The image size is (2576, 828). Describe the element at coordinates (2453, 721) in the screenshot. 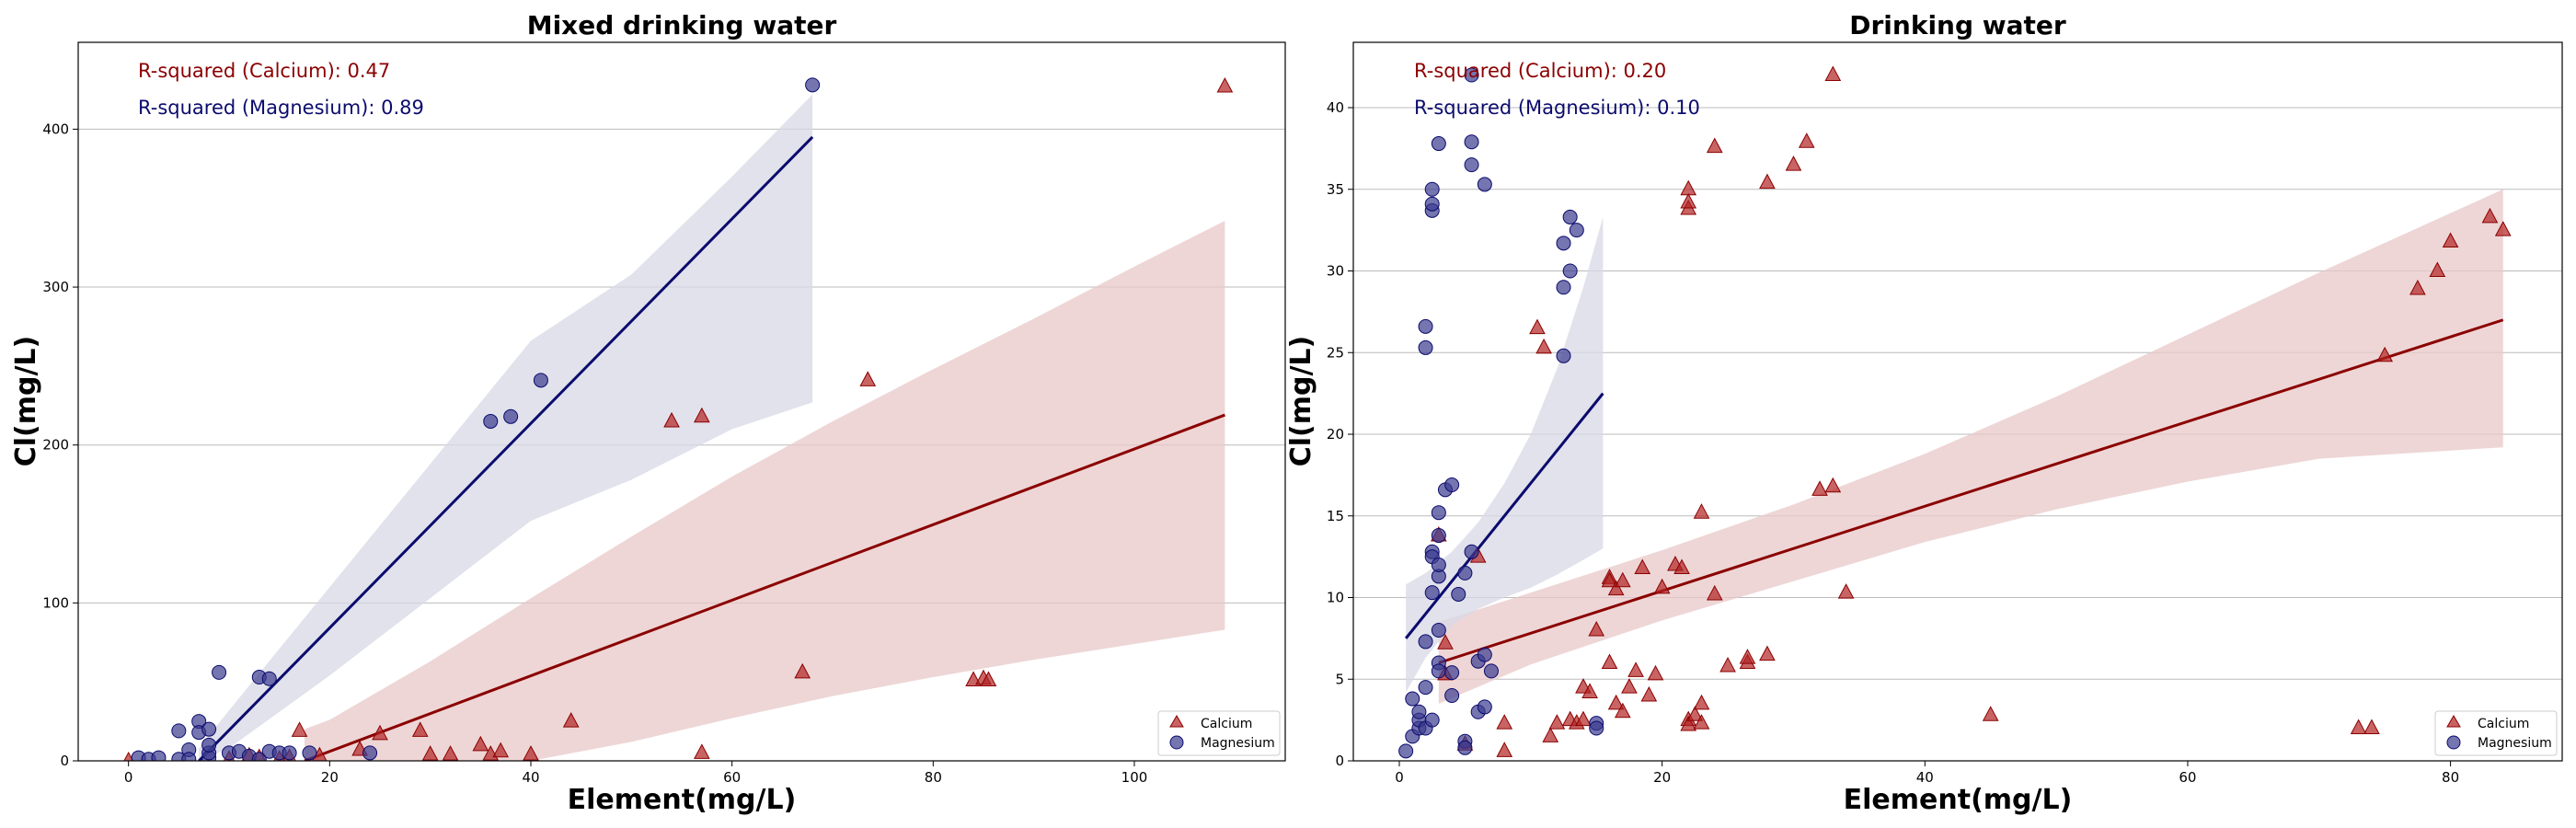

I see `legend-triangle-marker` at that location.